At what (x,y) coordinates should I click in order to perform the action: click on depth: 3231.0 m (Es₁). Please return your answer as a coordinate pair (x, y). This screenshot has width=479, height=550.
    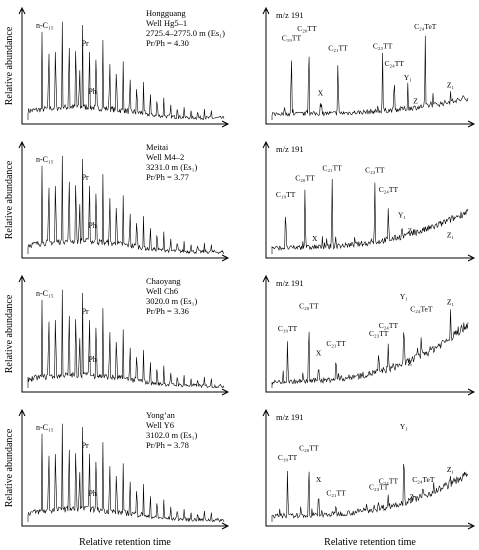
    Looking at the image, I should click on (172, 167).